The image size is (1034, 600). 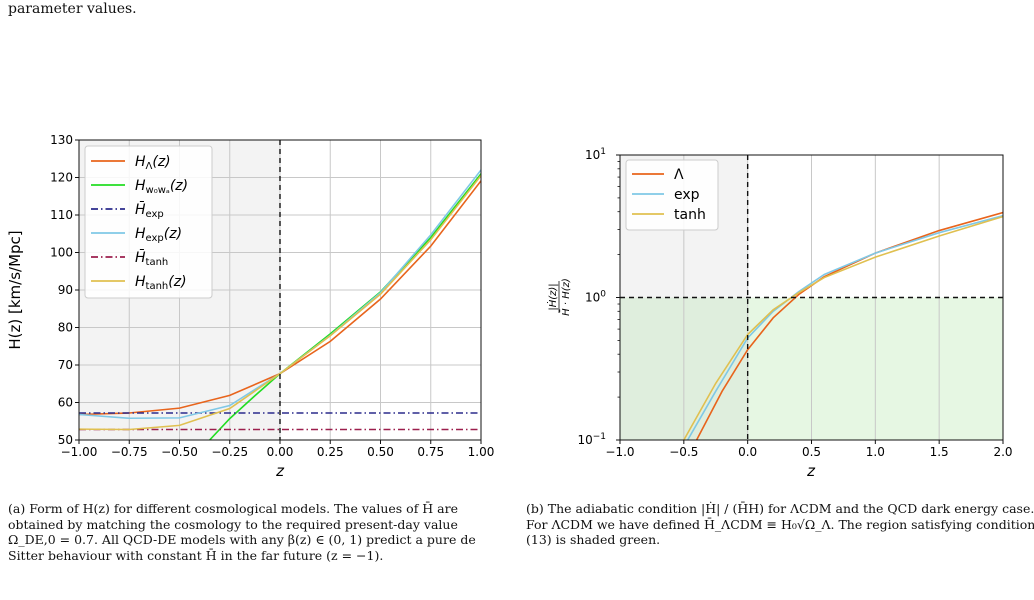 What do you see at coordinates (149, 210) in the screenshot?
I see `legend-label: H̄exp` at bounding box center [149, 210].